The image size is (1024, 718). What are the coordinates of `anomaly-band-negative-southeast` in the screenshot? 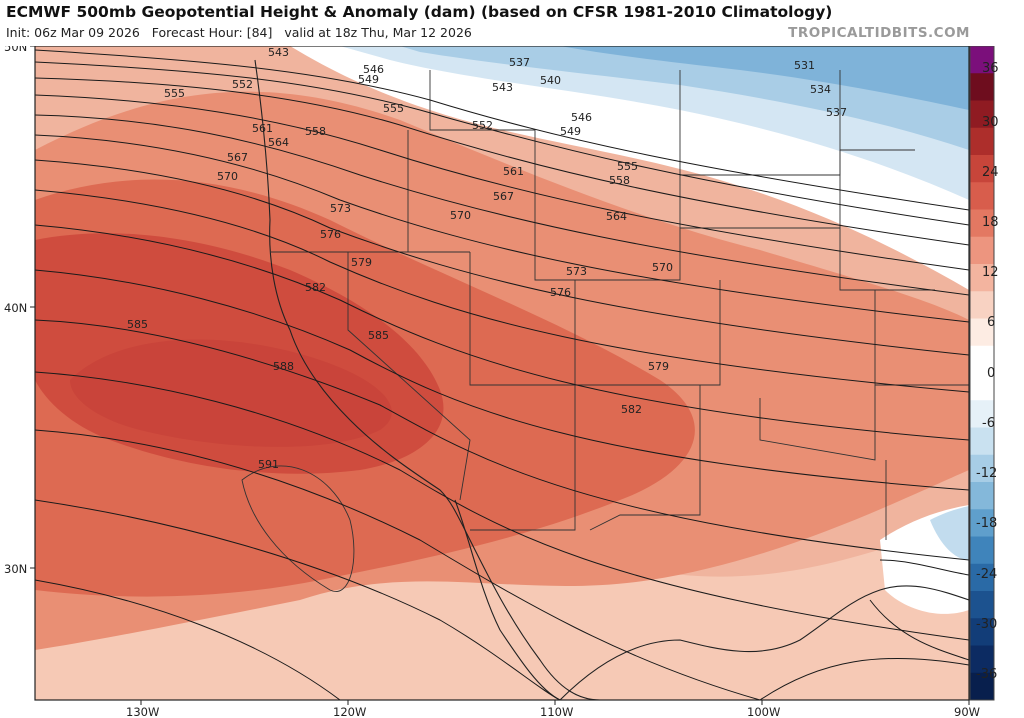 It's located at (949, 533).